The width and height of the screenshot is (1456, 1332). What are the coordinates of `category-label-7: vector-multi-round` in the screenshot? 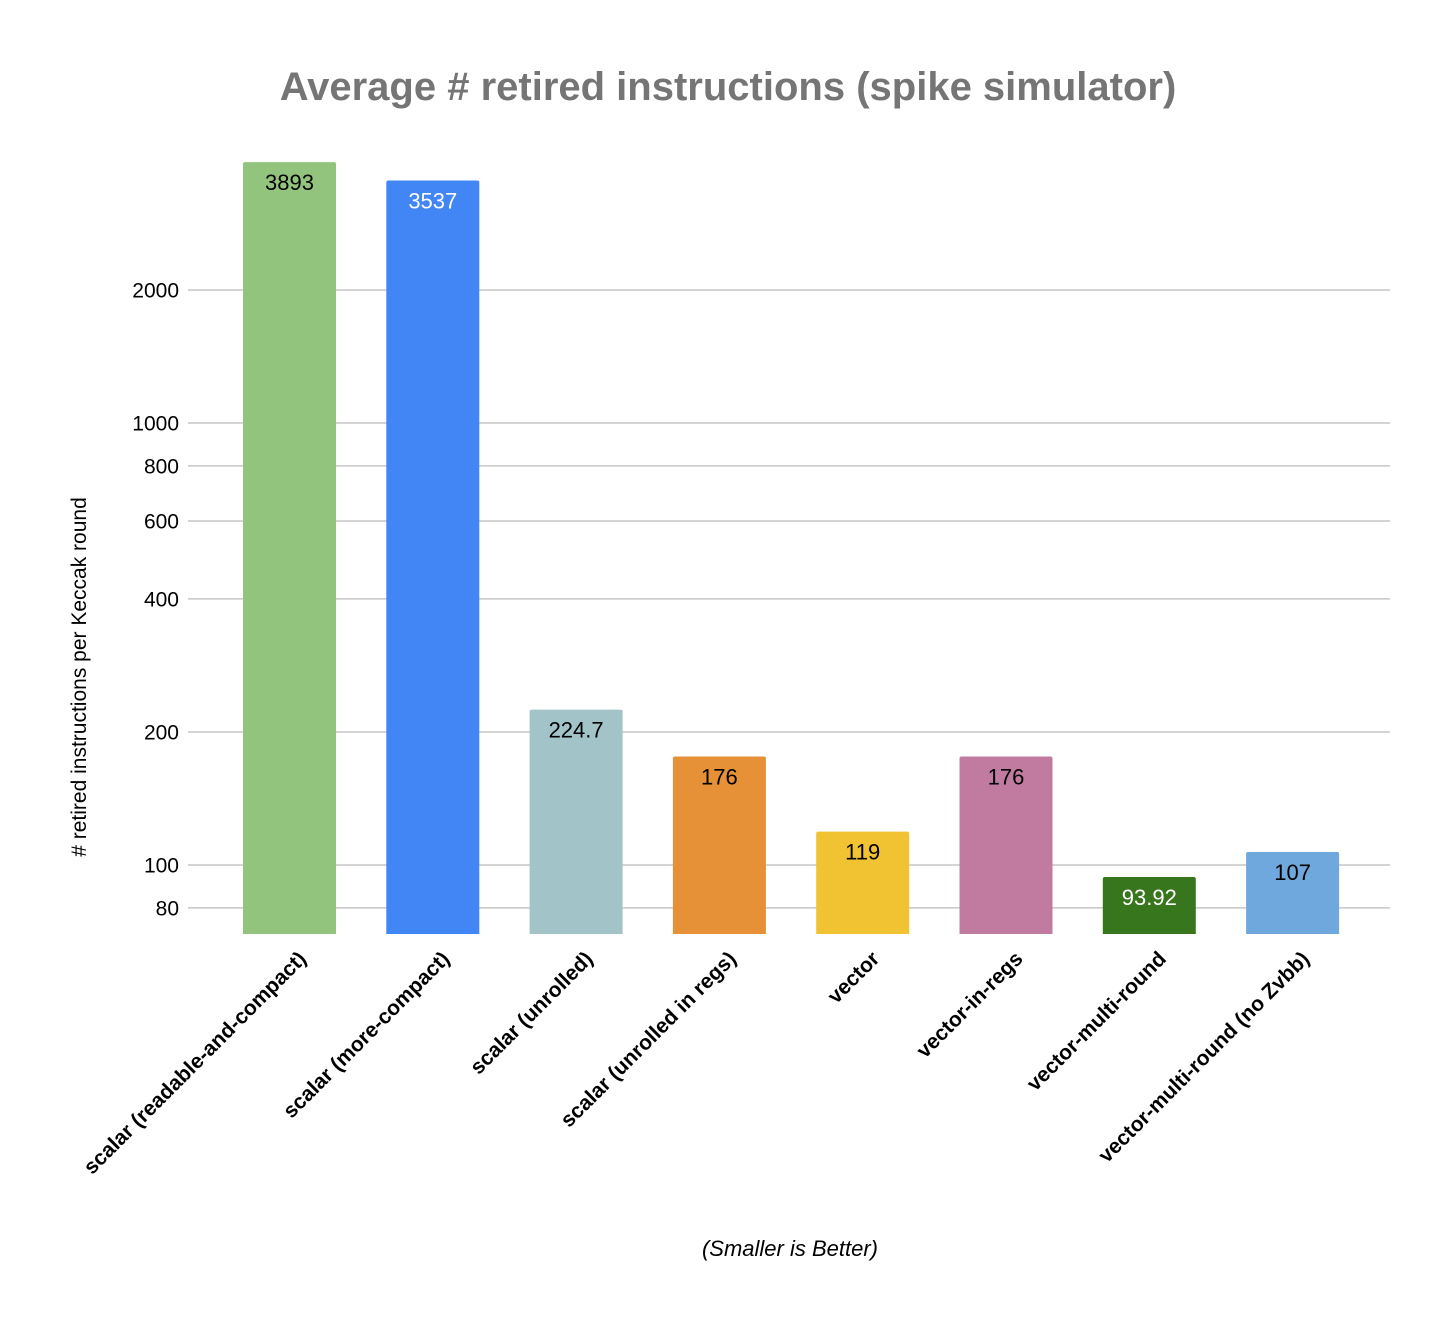 It's located at (1097, 1021).